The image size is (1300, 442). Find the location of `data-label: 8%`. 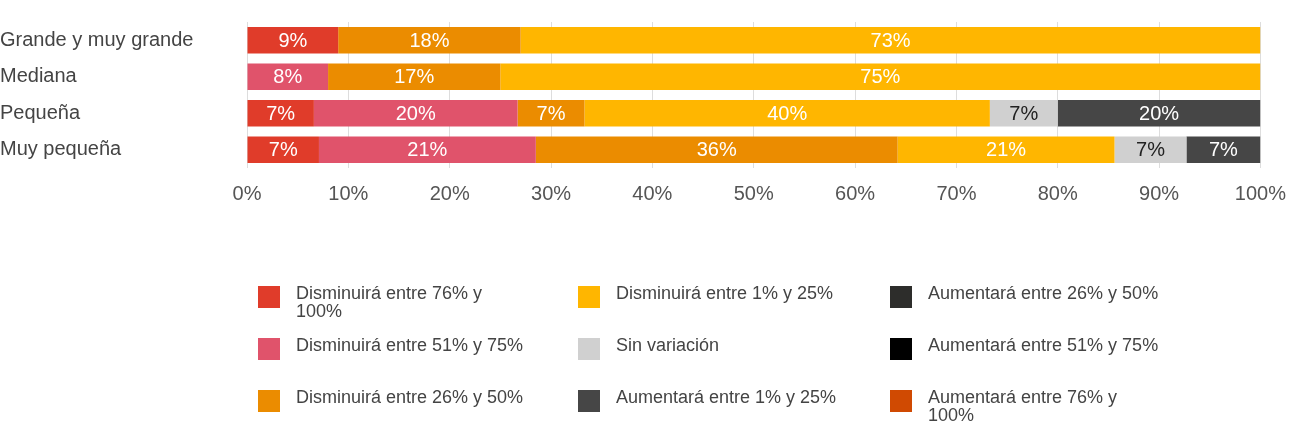

data-label: 8% is located at coordinates (288, 76).